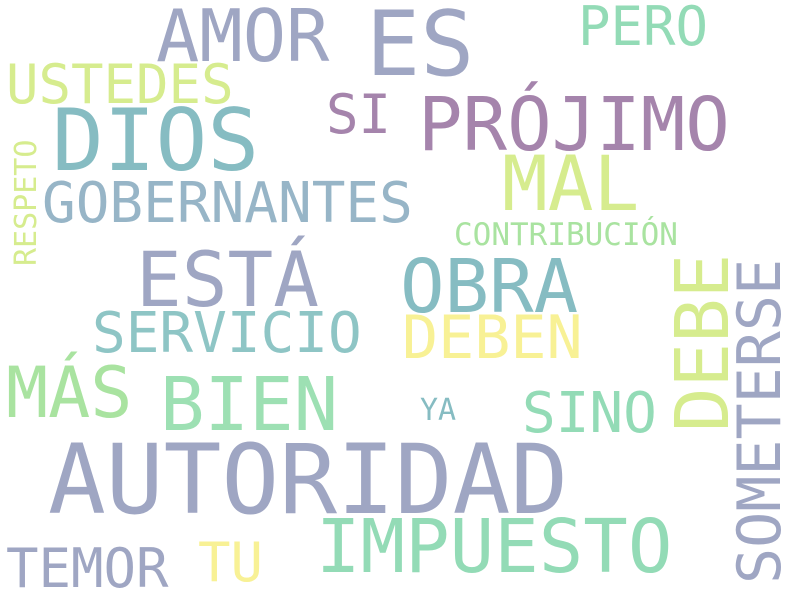  Describe the element at coordinates (227, 333) in the screenshot. I see `word-servicio: SERVICIO` at that location.